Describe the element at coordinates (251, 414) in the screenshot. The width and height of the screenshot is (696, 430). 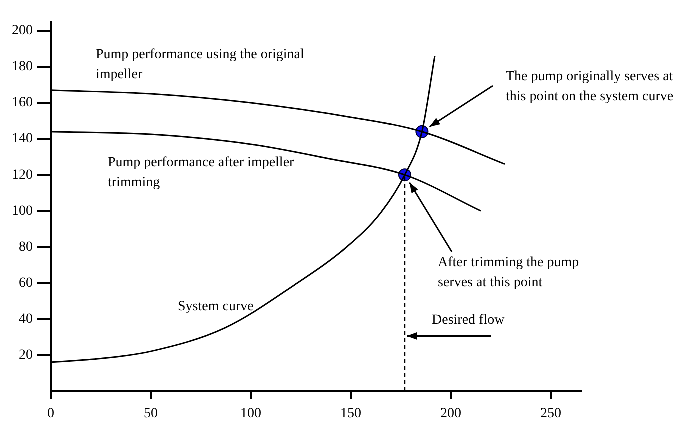
I see `x-tick-label: 100` at that location.